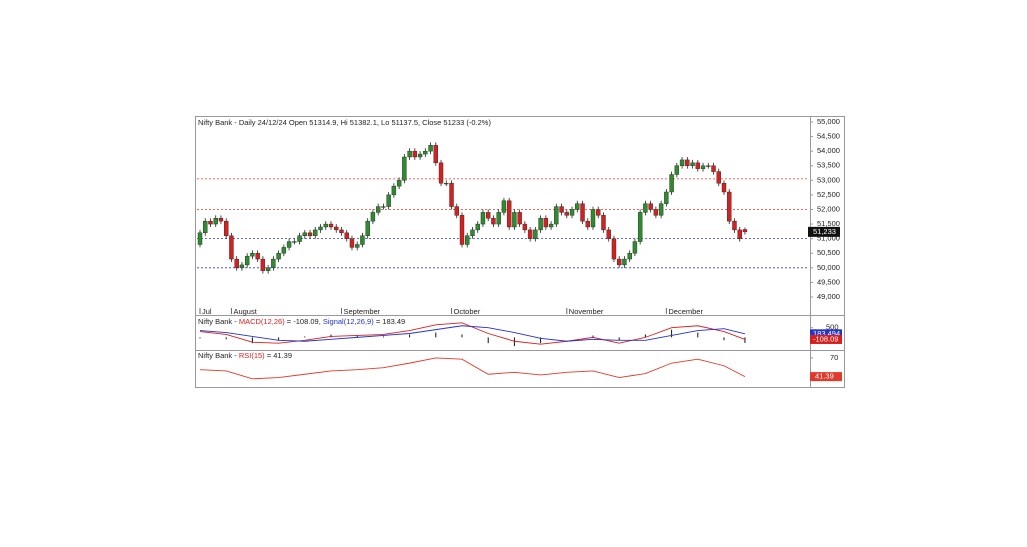 This screenshot has width=1027, height=547. I want to click on y-tick-label: 51,000, so click(828, 238).